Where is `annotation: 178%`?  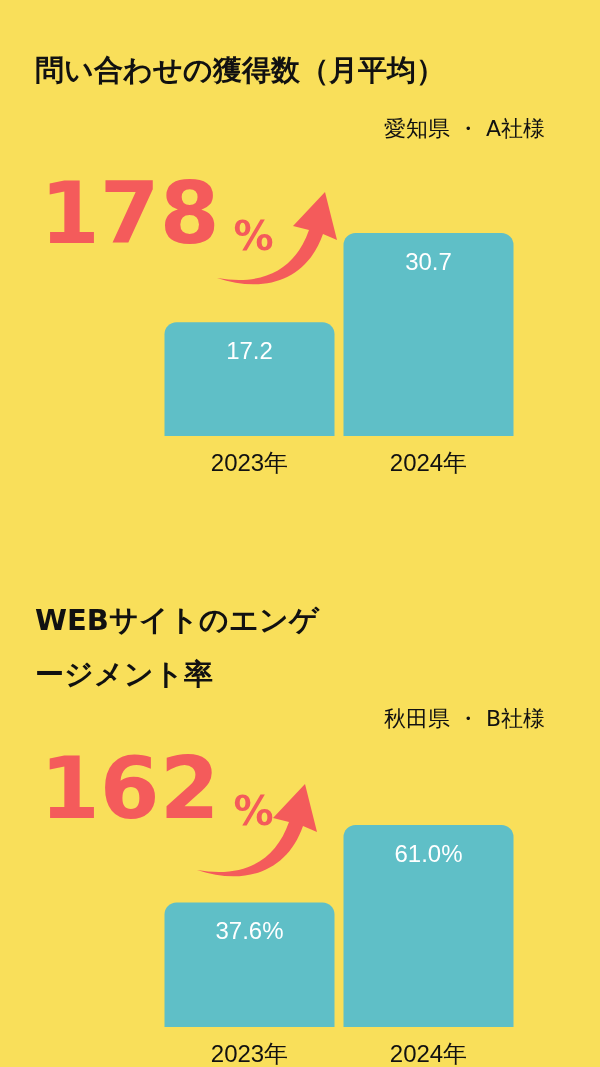
annotation: 178% is located at coordinates (157, 213).